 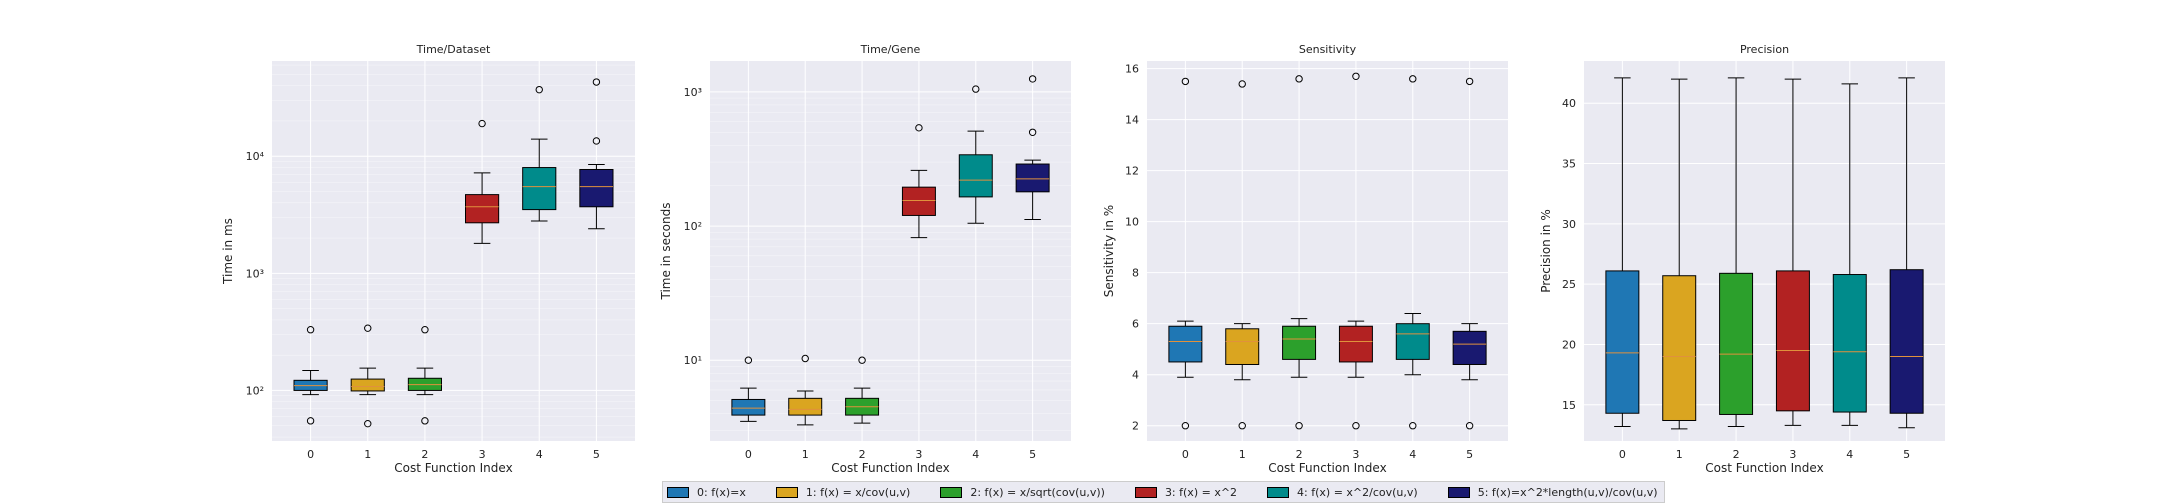 I want to click on y-tick-label: 40, so click(x=1569, y=103).